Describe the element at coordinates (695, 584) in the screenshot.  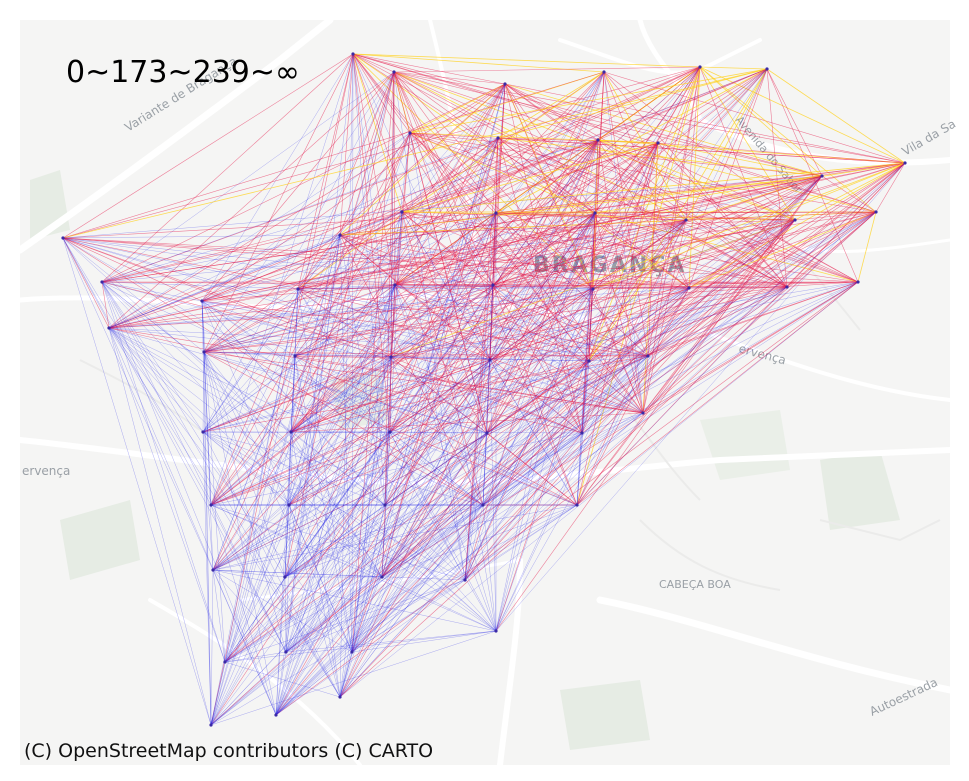
I see `district-label: CABEÇA BOA` at that location.